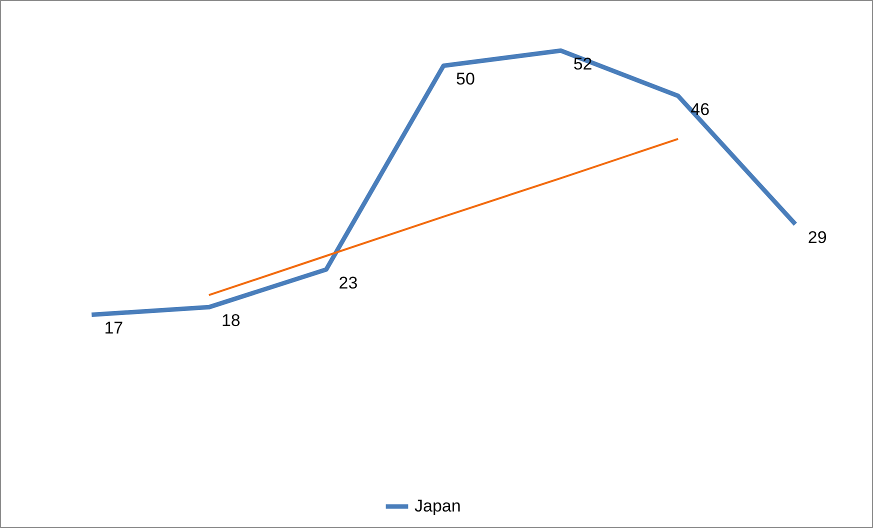  Describe the element at coordinates (465, 79) in the screenshot. I see `data-label: 50` at that location.